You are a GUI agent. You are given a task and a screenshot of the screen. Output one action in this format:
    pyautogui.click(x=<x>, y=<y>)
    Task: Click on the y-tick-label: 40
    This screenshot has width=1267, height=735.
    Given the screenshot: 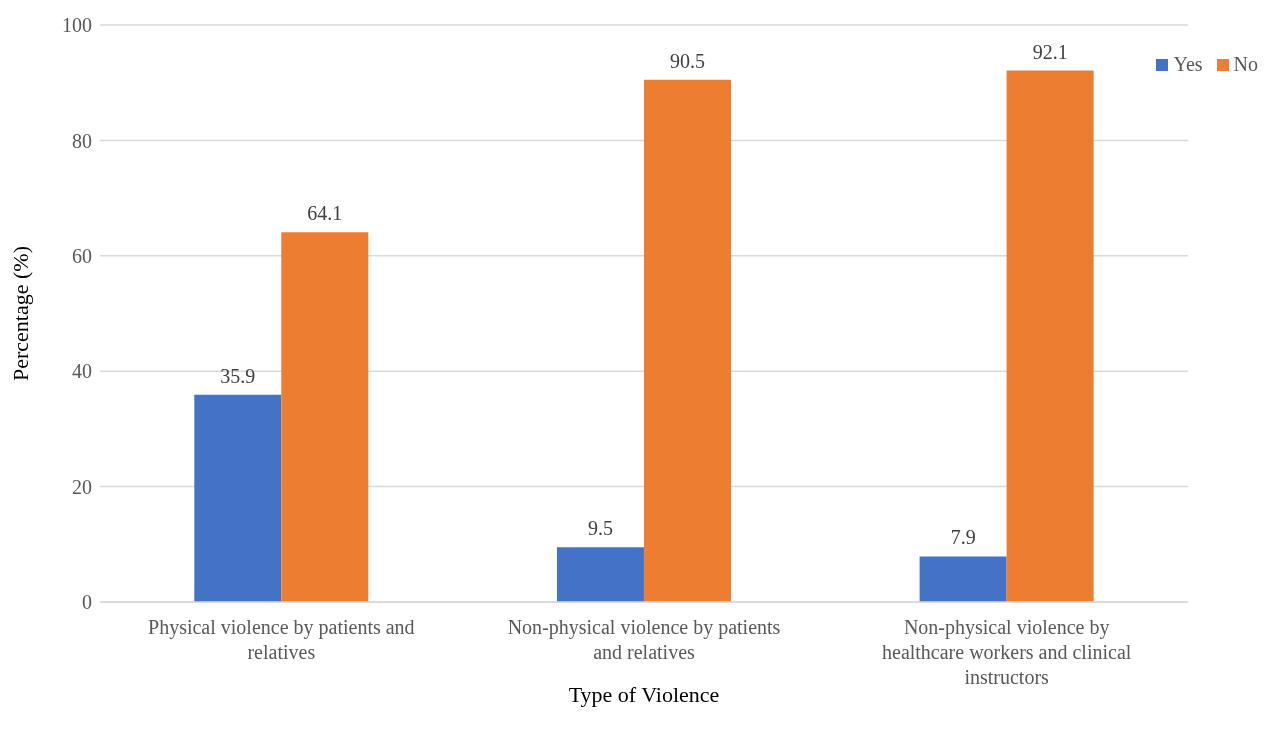 What is the action you would take?
    pyautogui.click(x=82, y=371)
    